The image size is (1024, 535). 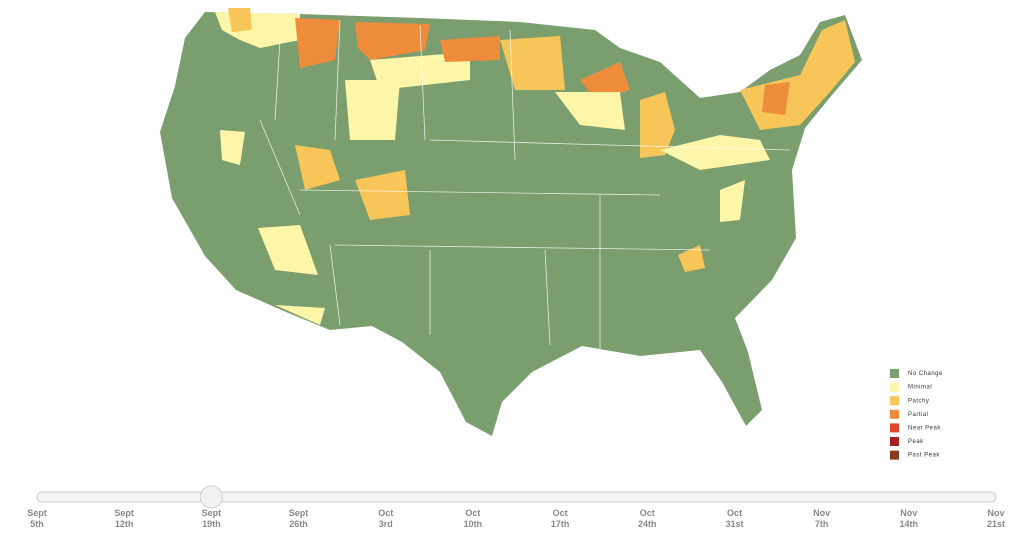 What do you see at coordinates (822, 524) in the screenshot?
I see `slider-tick-label: 7th` at bounding box center [822, 524].